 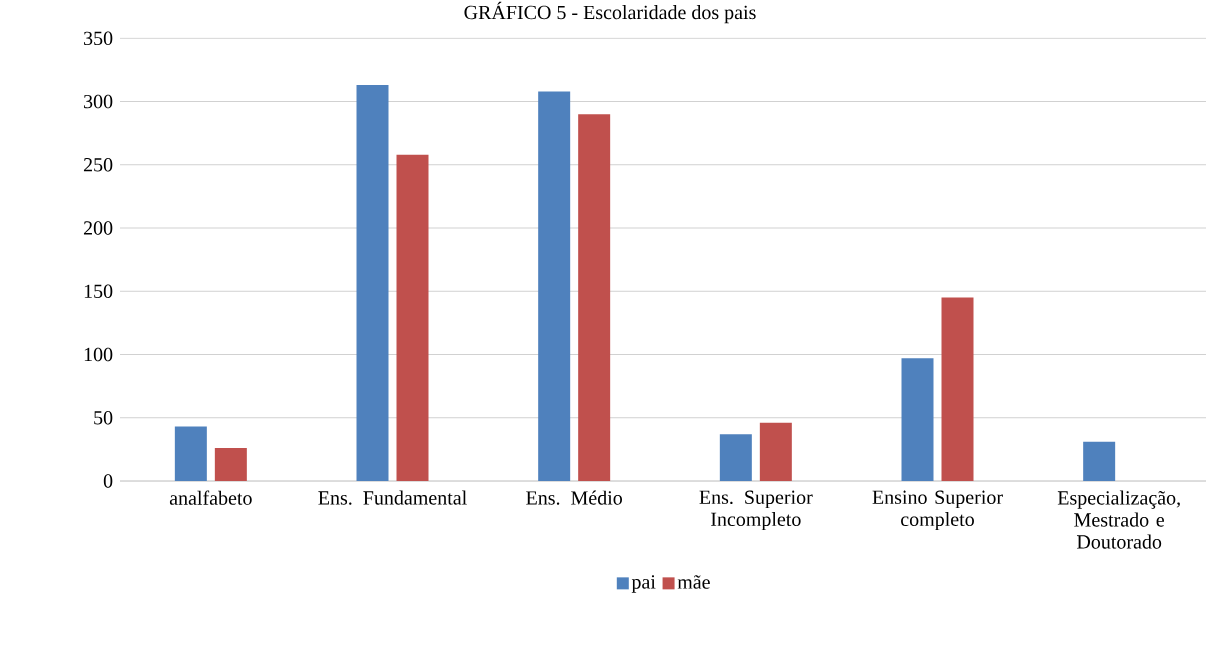 I want to click on x-tick-label: Ens. Médio, so click(x=574, y=497).